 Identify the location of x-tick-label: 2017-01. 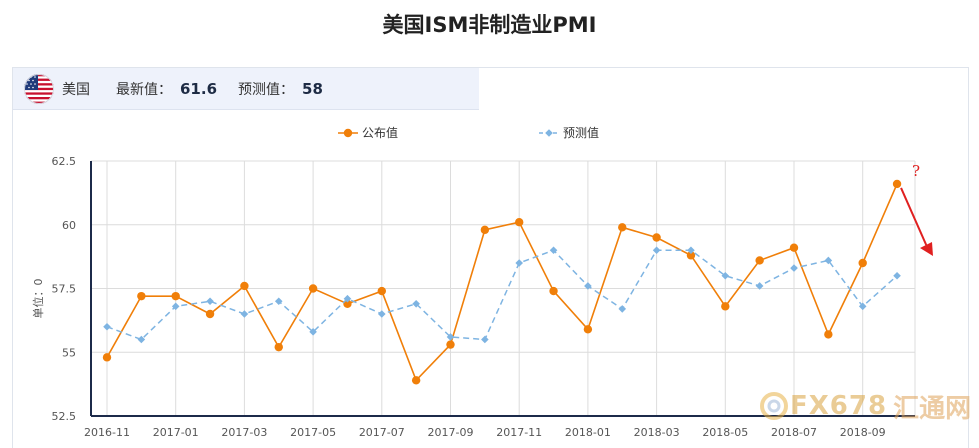
(176, 432).